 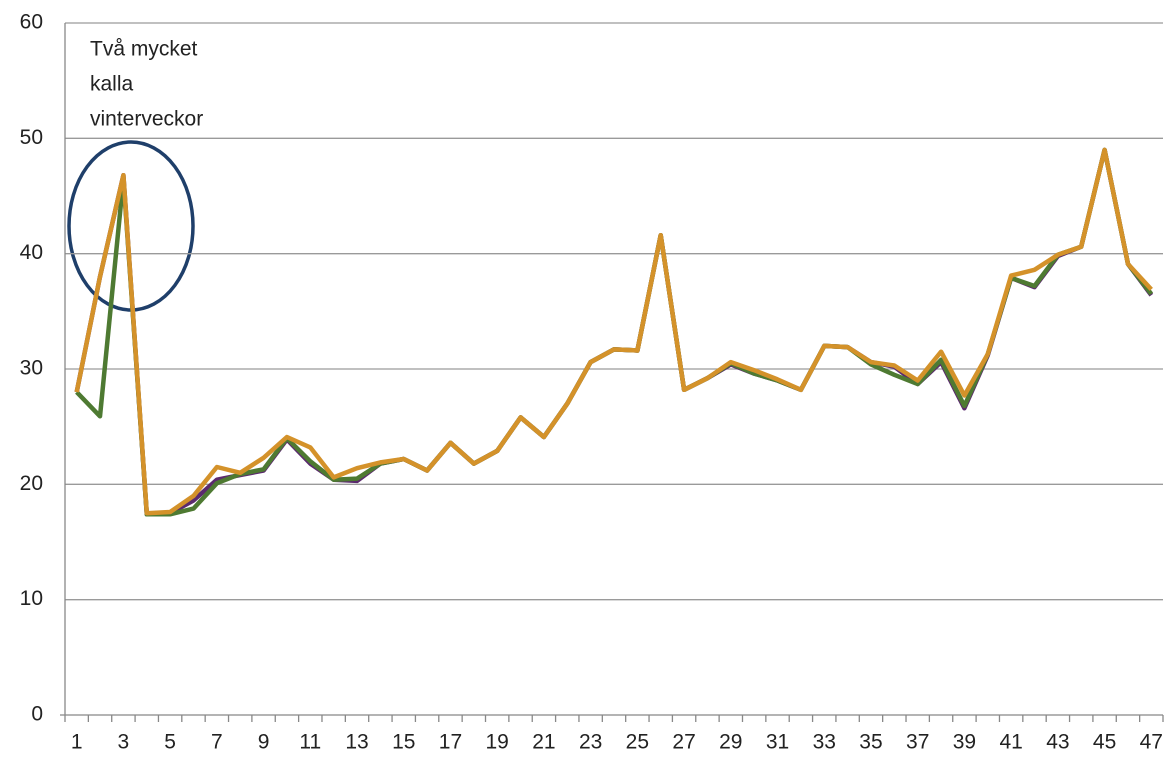 What do you see at coordinates (543, 742) in the screenshot?
I see `x-tick-label: 21` at bounding box center [543, 742].